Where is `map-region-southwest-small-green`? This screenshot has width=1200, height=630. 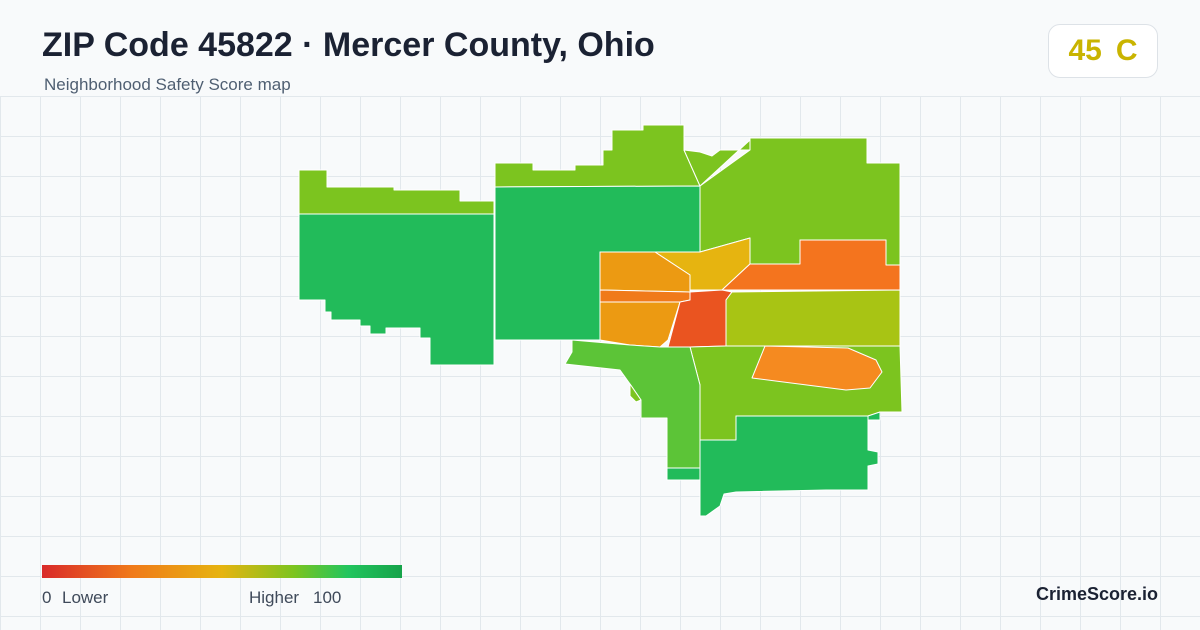 map-region-southwest-small-green is located at coordinates (683, 474).